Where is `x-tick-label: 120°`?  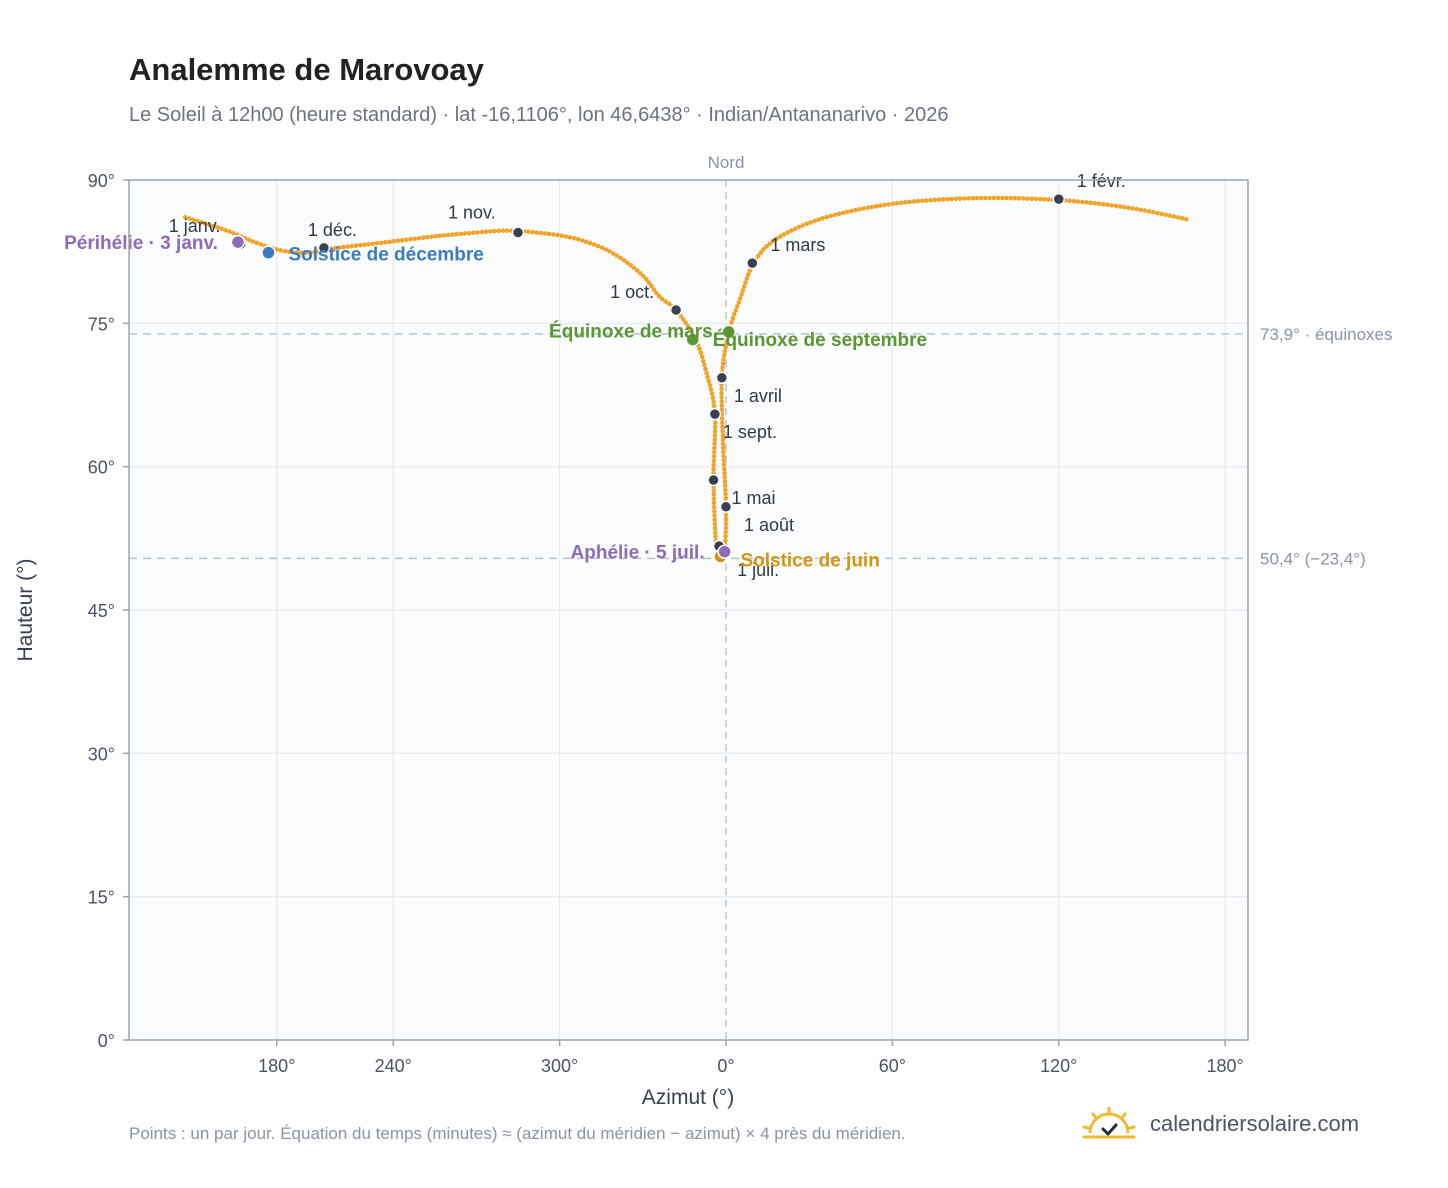
x-tick-label: 120° is located at coordinates (1058, 1066).